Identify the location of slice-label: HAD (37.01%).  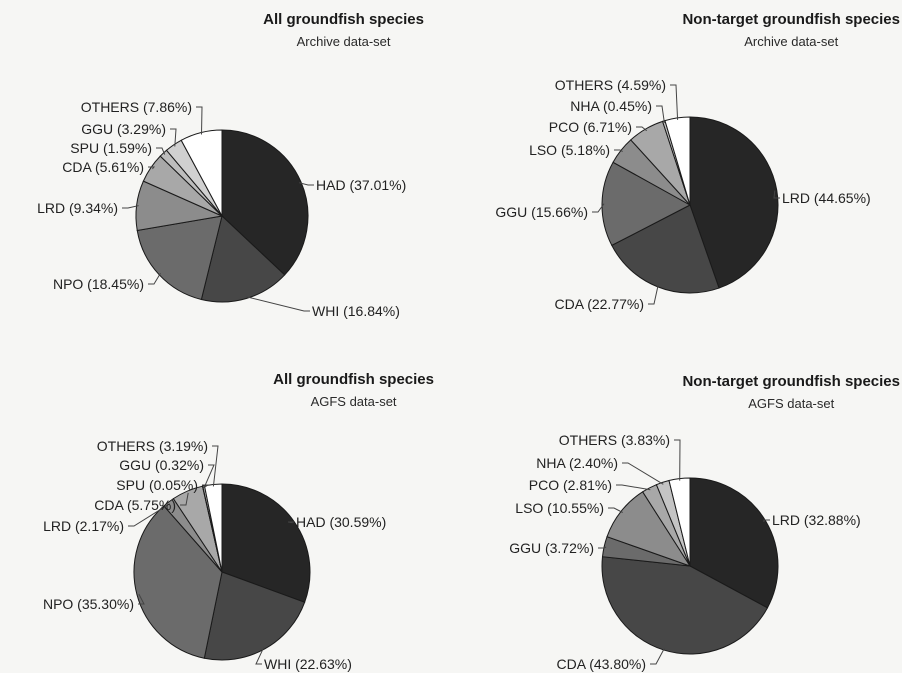
(361, 185).